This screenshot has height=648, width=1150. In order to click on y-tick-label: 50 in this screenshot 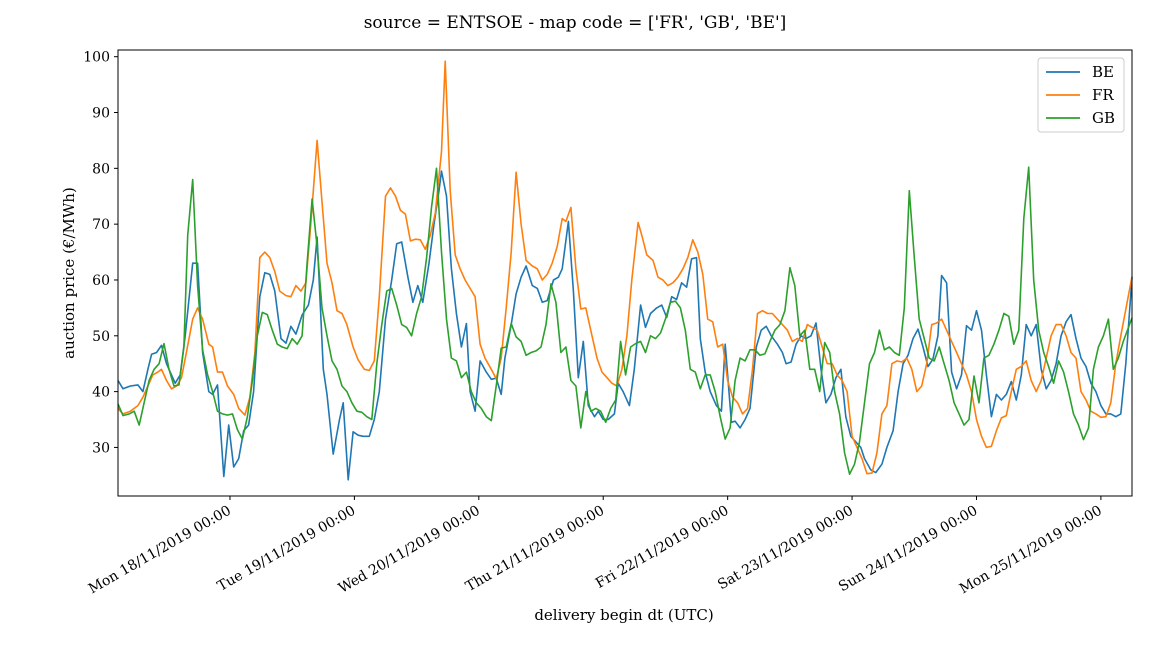, I will do `click(101, 337)`.